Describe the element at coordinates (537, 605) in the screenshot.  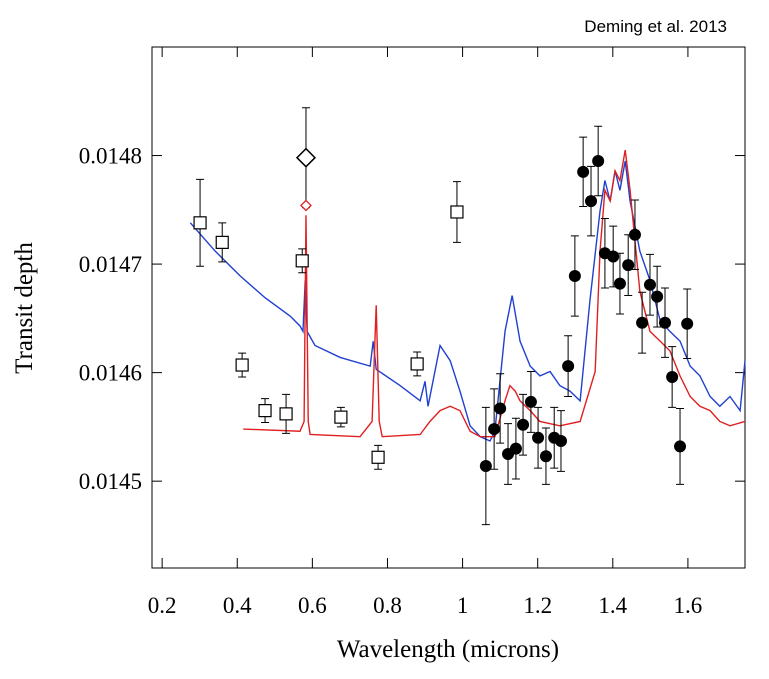
I see `x-tick-label: 1.2` at that location.